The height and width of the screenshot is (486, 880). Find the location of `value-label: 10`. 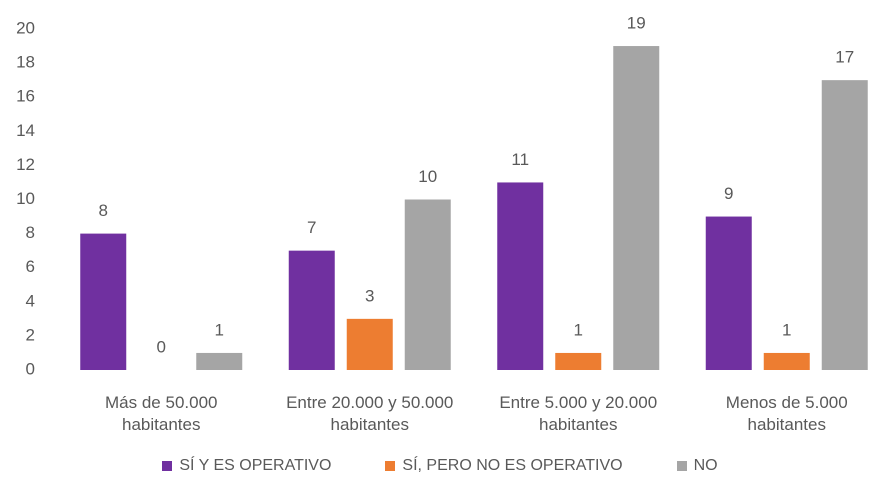

value-label: 10 is located at coordinates (427, 176).